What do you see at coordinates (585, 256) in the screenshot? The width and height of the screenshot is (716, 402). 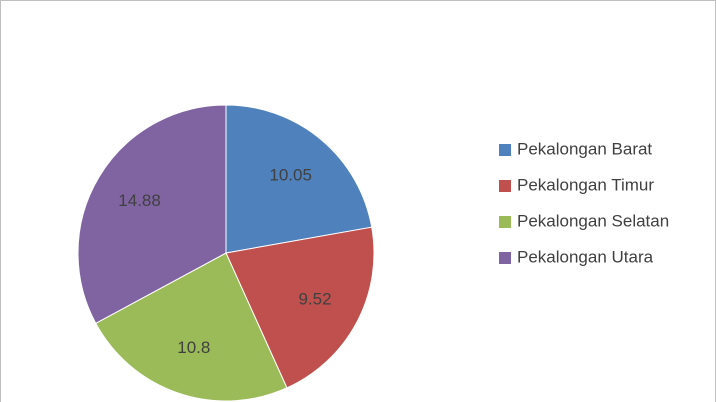 I see `legend-label: Pekalongan Utara` at bounding box center [585, 256].